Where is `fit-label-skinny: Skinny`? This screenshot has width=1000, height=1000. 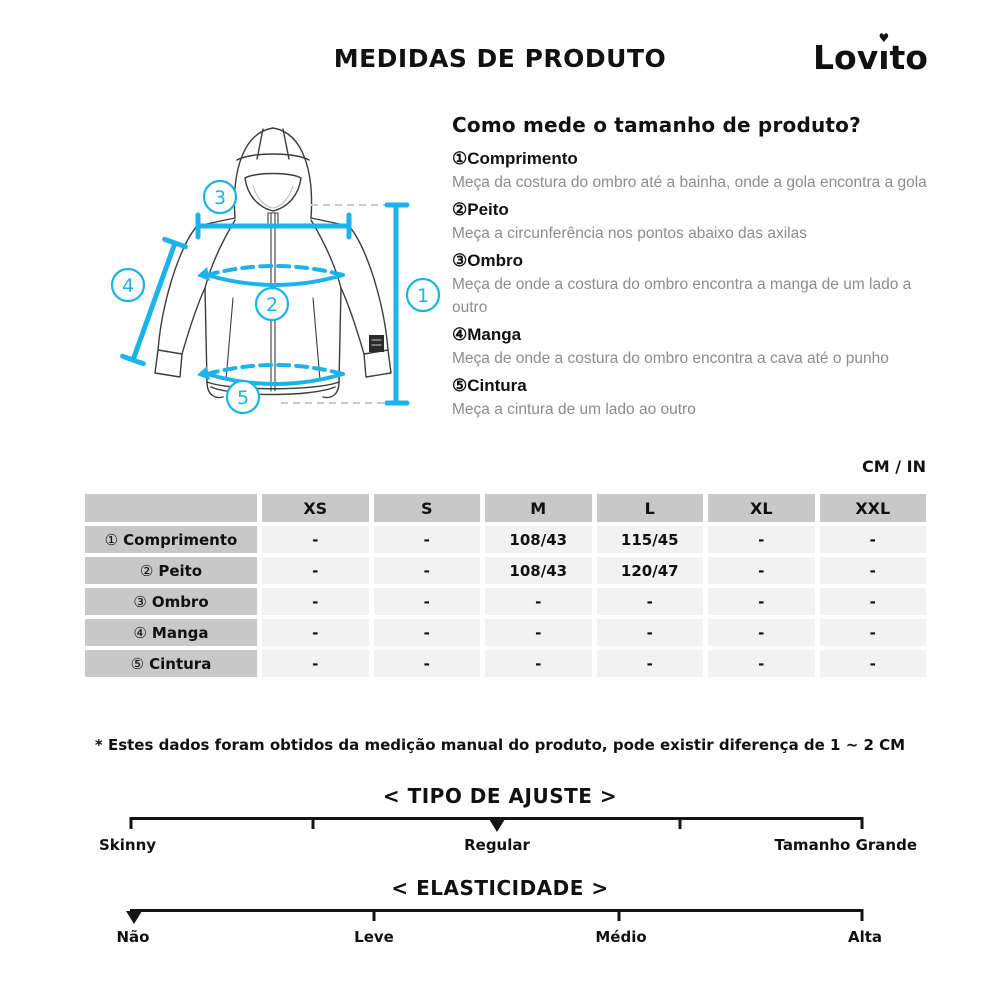 fit-label-skinny: Skinny is located at coordinates (128, 845).